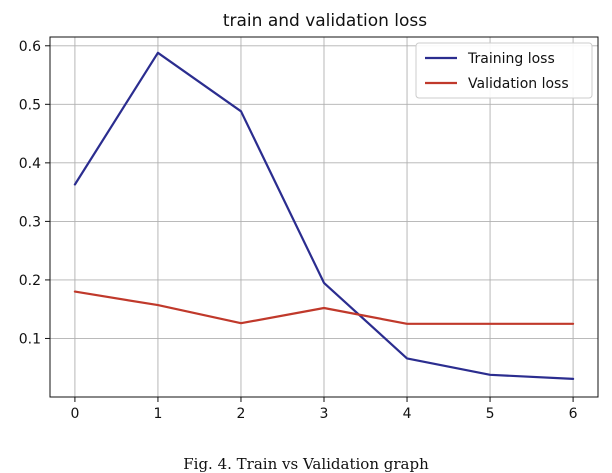 The width and height of the screenshot is (612, 473). Describe the element at coordinates (511, 59) in the screenshot. I see `legend-label: Training loss` at that location.